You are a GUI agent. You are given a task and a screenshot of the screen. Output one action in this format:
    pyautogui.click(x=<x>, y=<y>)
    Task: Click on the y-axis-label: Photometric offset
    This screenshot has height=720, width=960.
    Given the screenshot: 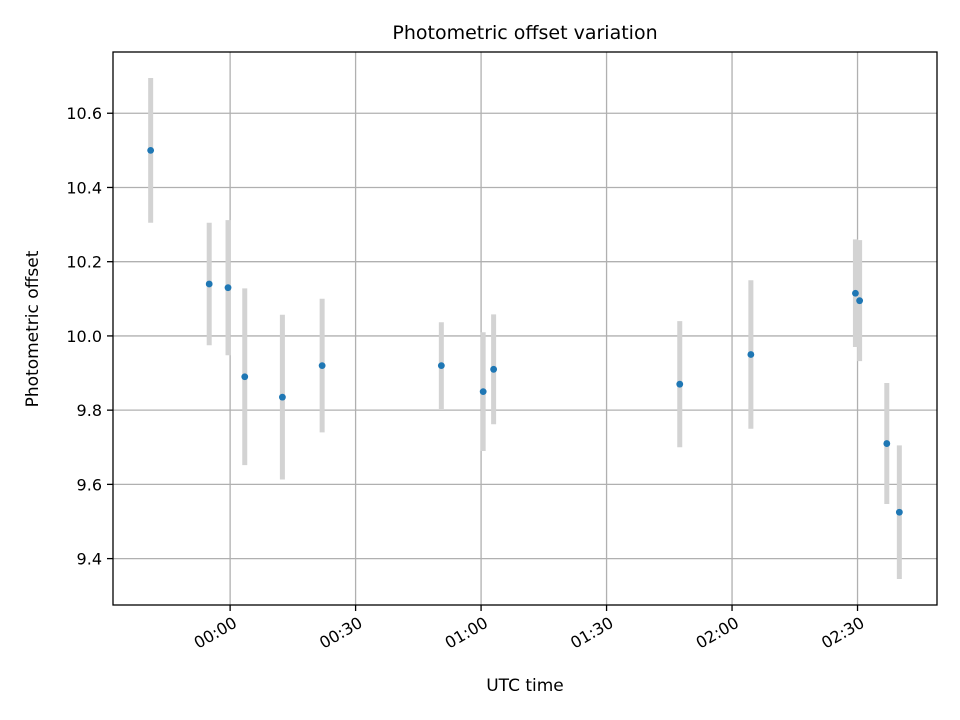 What is the action you would take?
    pyautogui.click(x=33, y=328)
    